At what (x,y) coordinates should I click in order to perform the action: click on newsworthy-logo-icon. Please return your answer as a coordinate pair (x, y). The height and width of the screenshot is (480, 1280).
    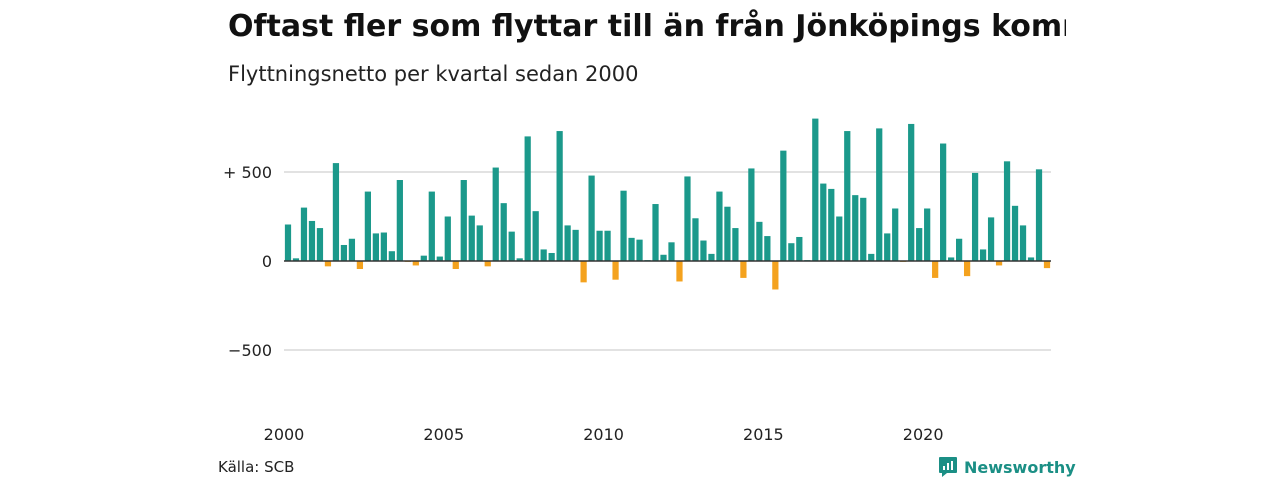
    Looking at the image, I should click on (948, 467).